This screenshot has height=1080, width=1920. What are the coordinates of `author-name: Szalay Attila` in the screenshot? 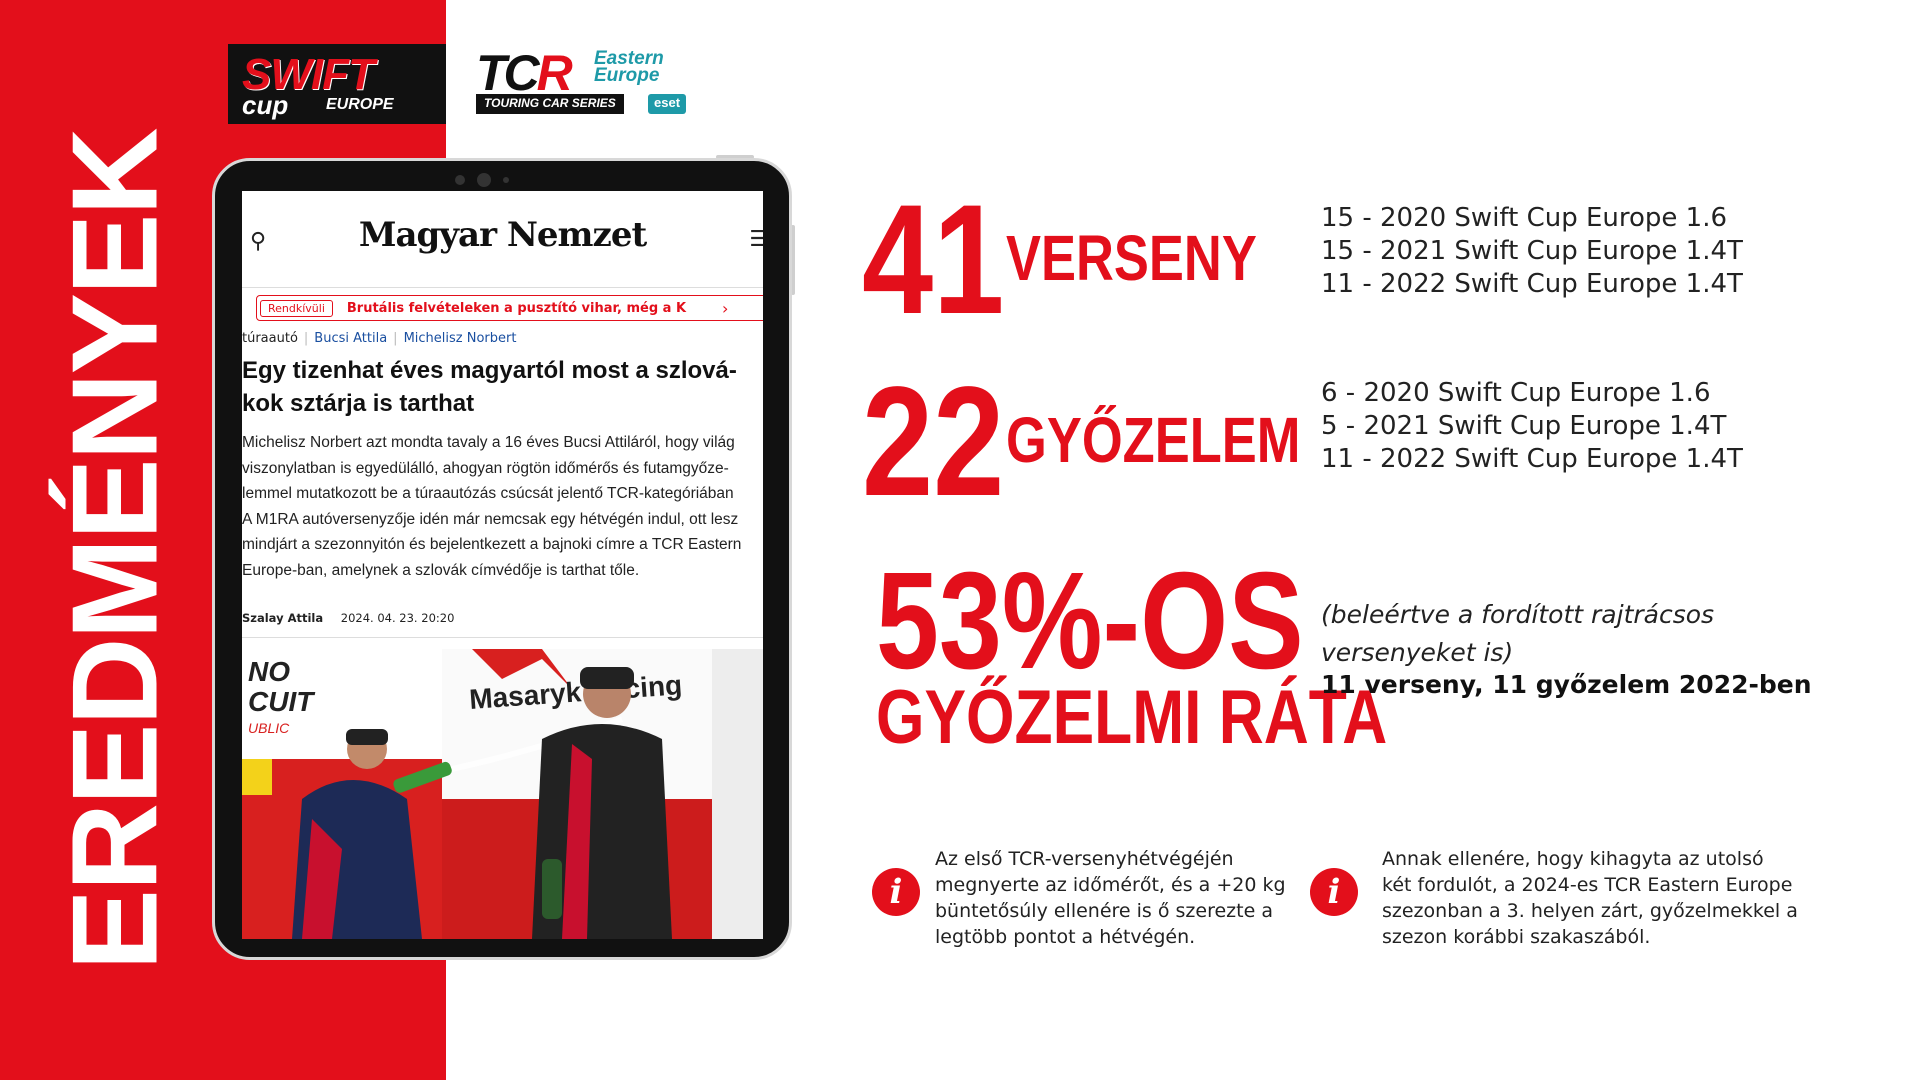 It's located at (283, 618).